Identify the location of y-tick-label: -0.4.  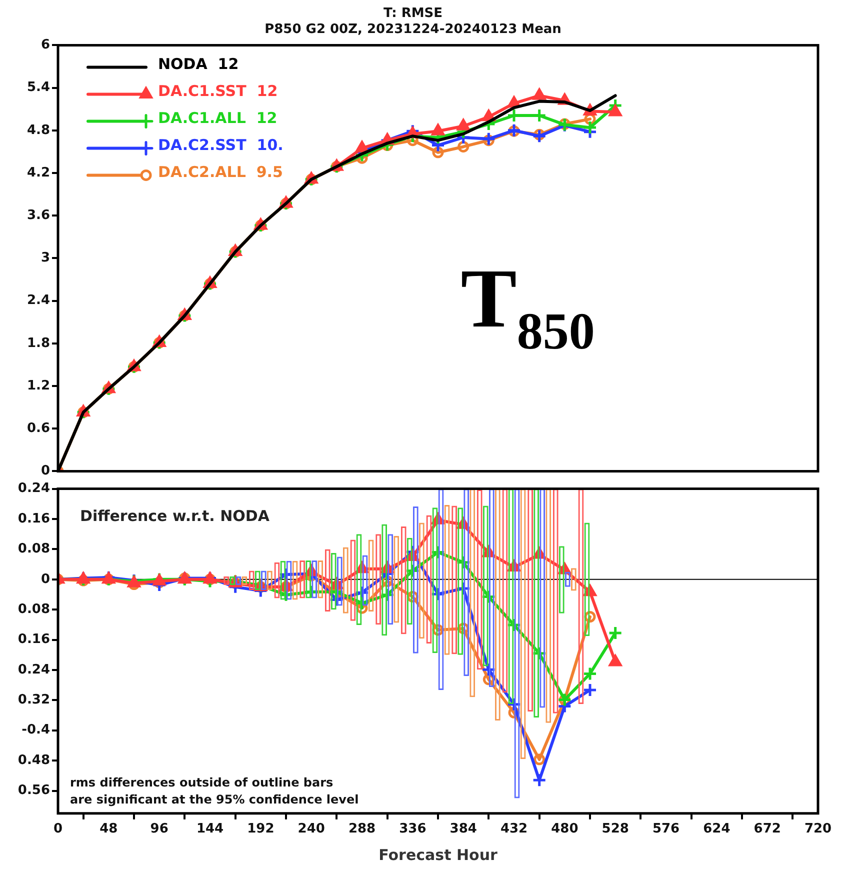
(36, 730).